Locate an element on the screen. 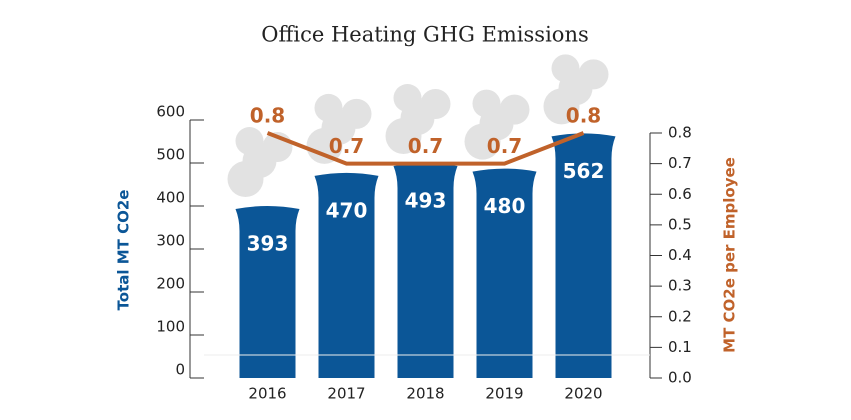 Image resolution: width=851 pixels, height=420 pixels. y2-tick-label: 0.4 is located at coordinates (680, 255).